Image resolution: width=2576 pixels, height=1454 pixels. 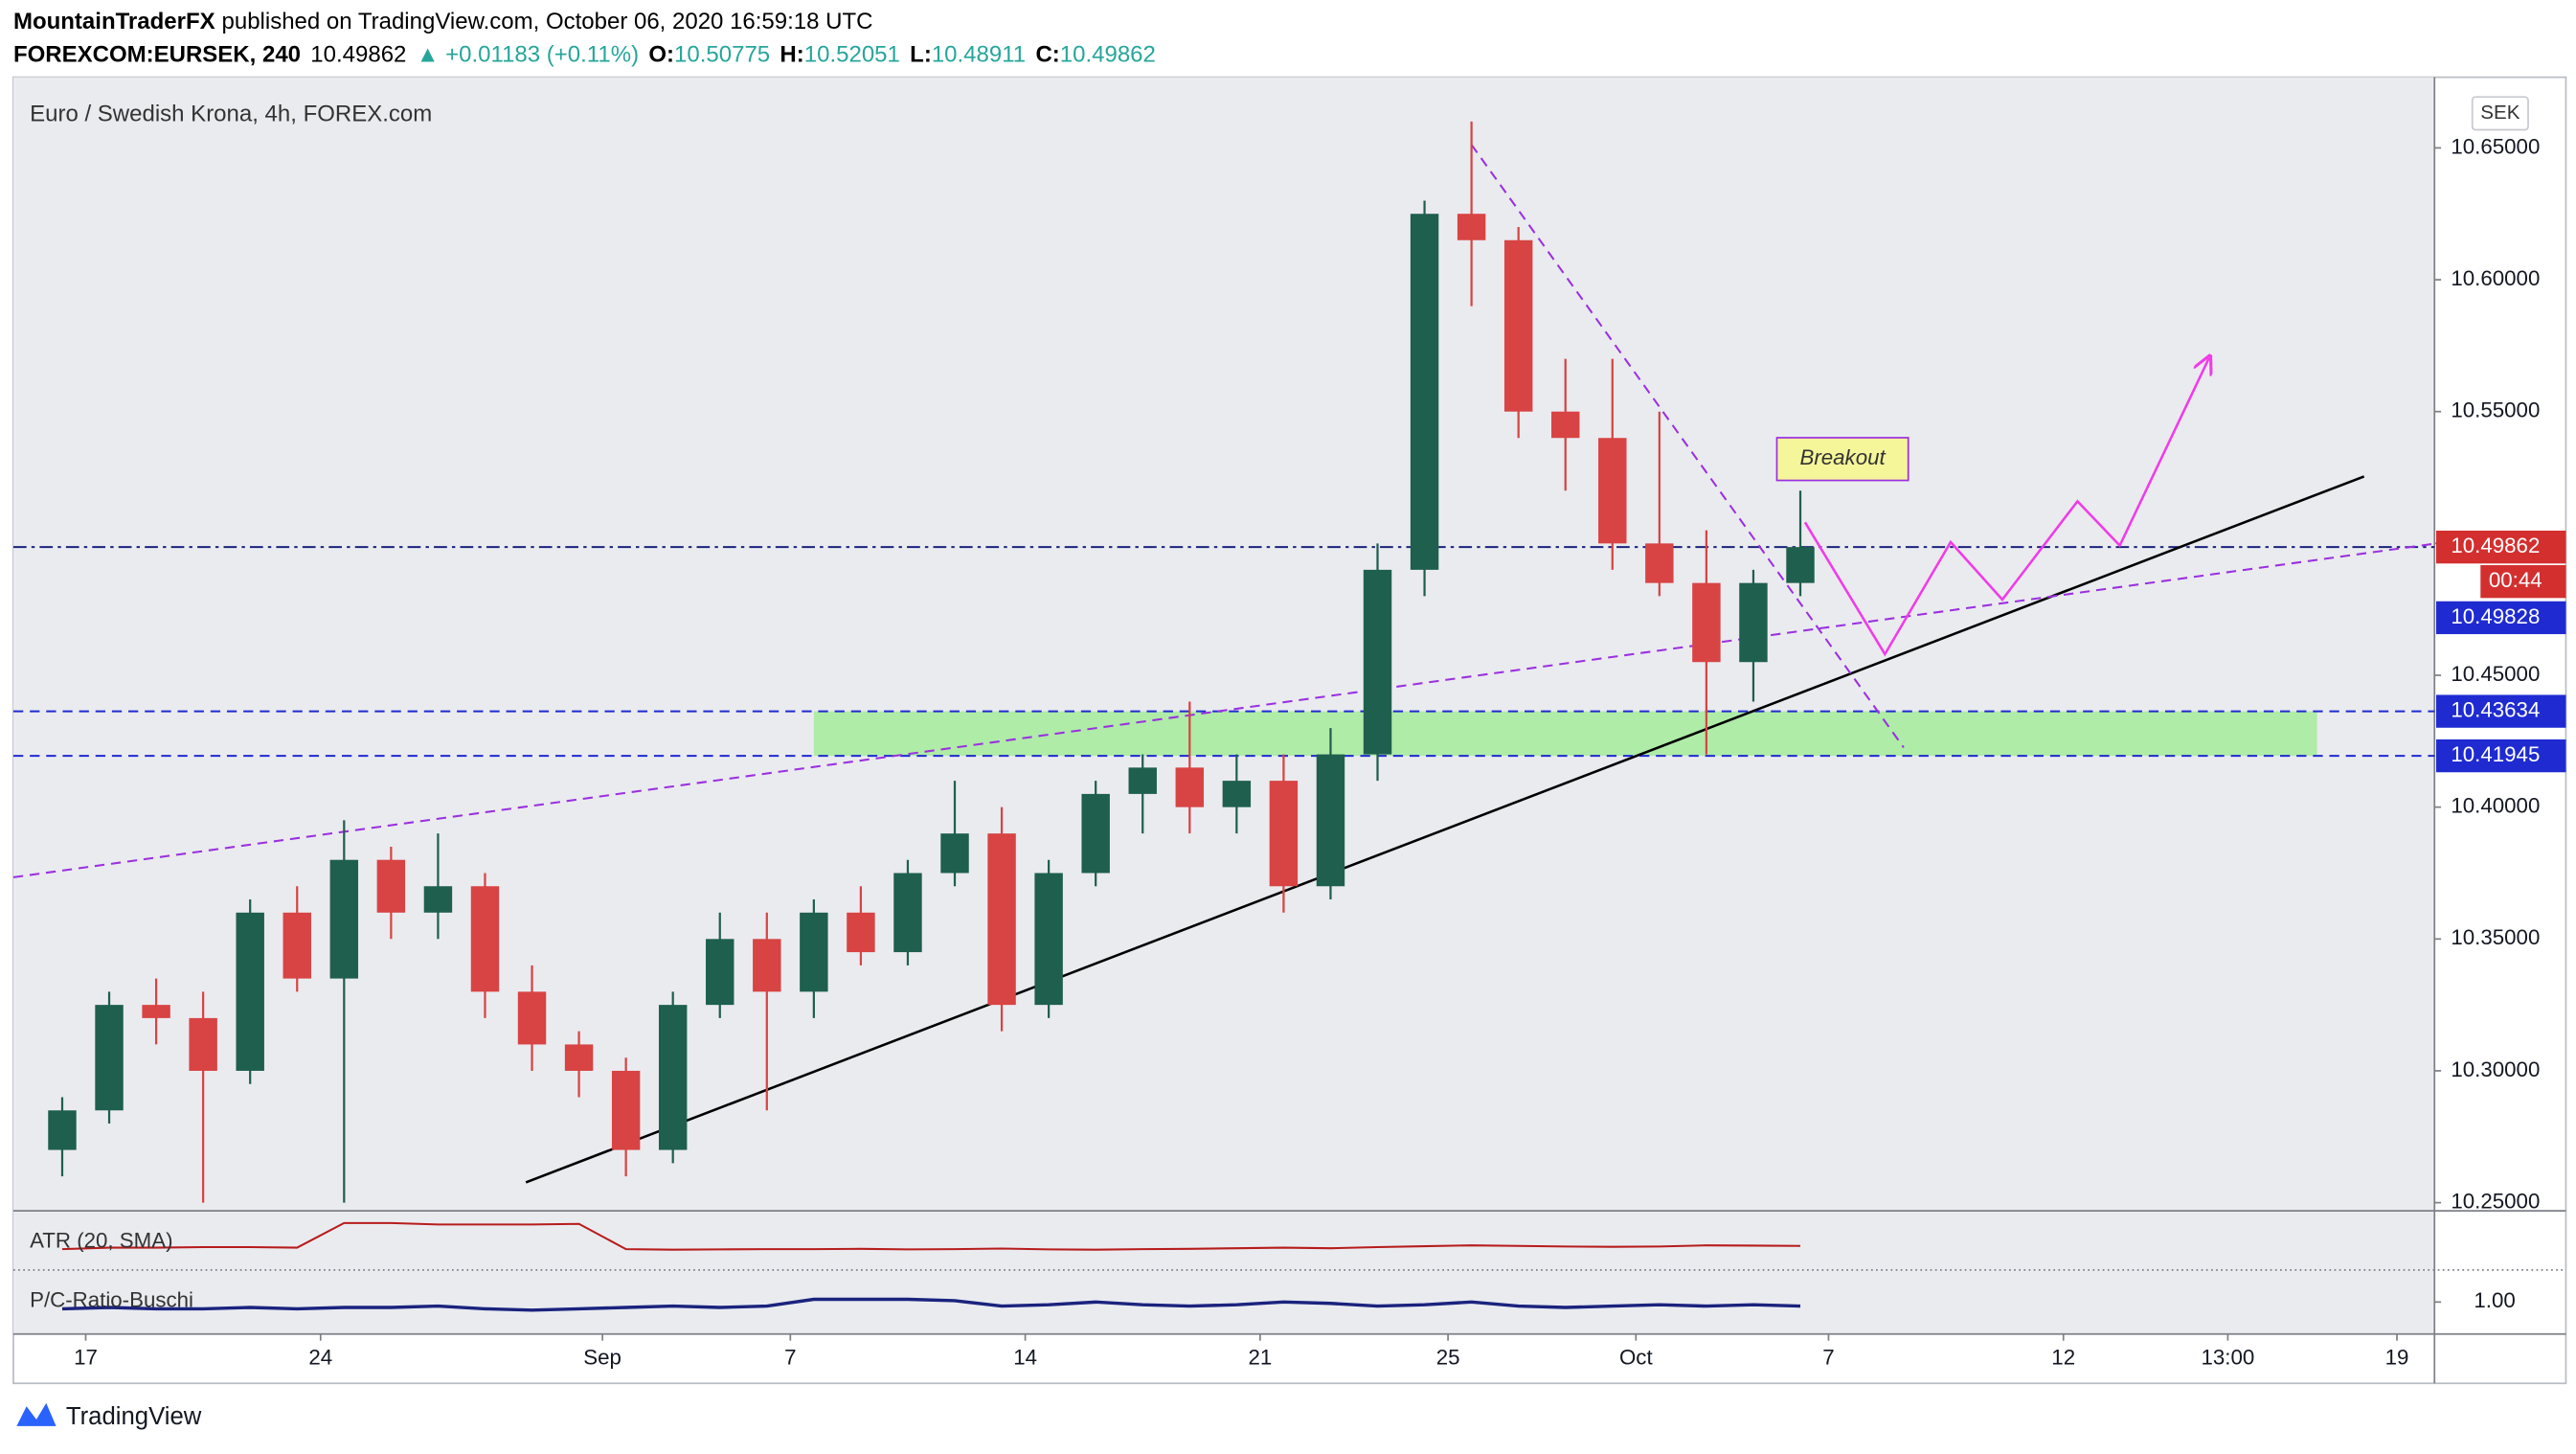 I want to click on y-tick-label: 10.40000, so click(x=2495, y=806).